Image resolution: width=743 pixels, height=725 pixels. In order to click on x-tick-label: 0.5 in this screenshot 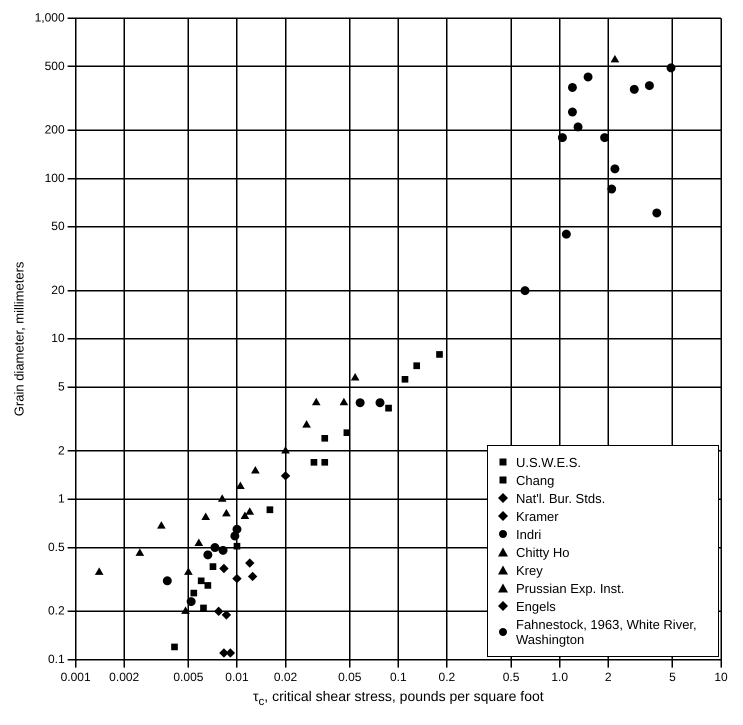, I will do `click(511, 677)`.